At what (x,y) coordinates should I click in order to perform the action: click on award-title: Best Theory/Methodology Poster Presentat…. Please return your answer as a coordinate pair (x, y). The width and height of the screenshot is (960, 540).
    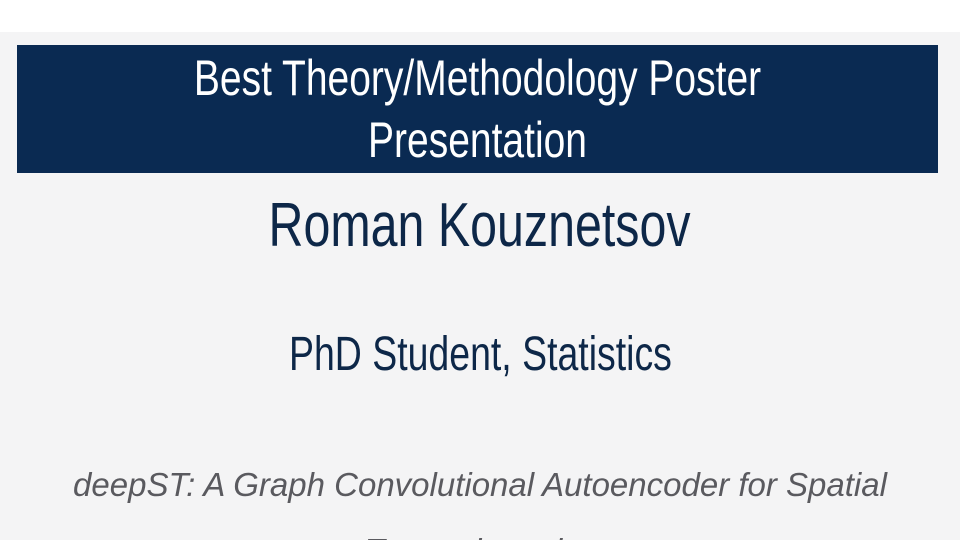
    Looking at the image, I should click on (477, 109).